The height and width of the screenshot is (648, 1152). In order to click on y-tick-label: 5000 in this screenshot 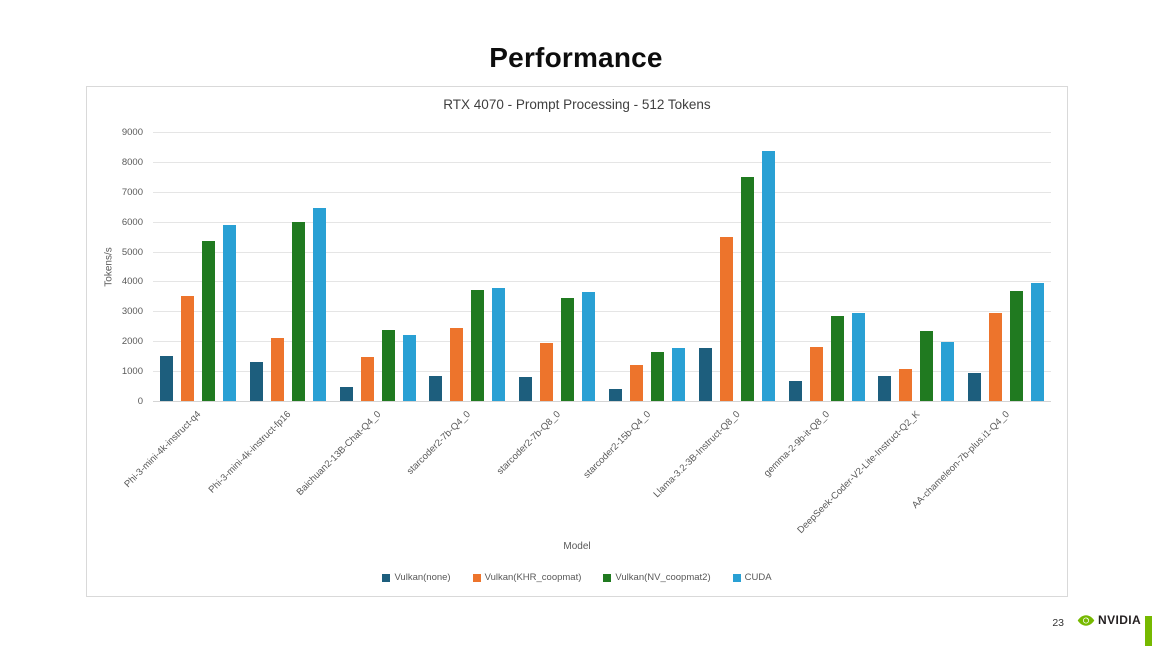, I will do `click(132, 252)`.